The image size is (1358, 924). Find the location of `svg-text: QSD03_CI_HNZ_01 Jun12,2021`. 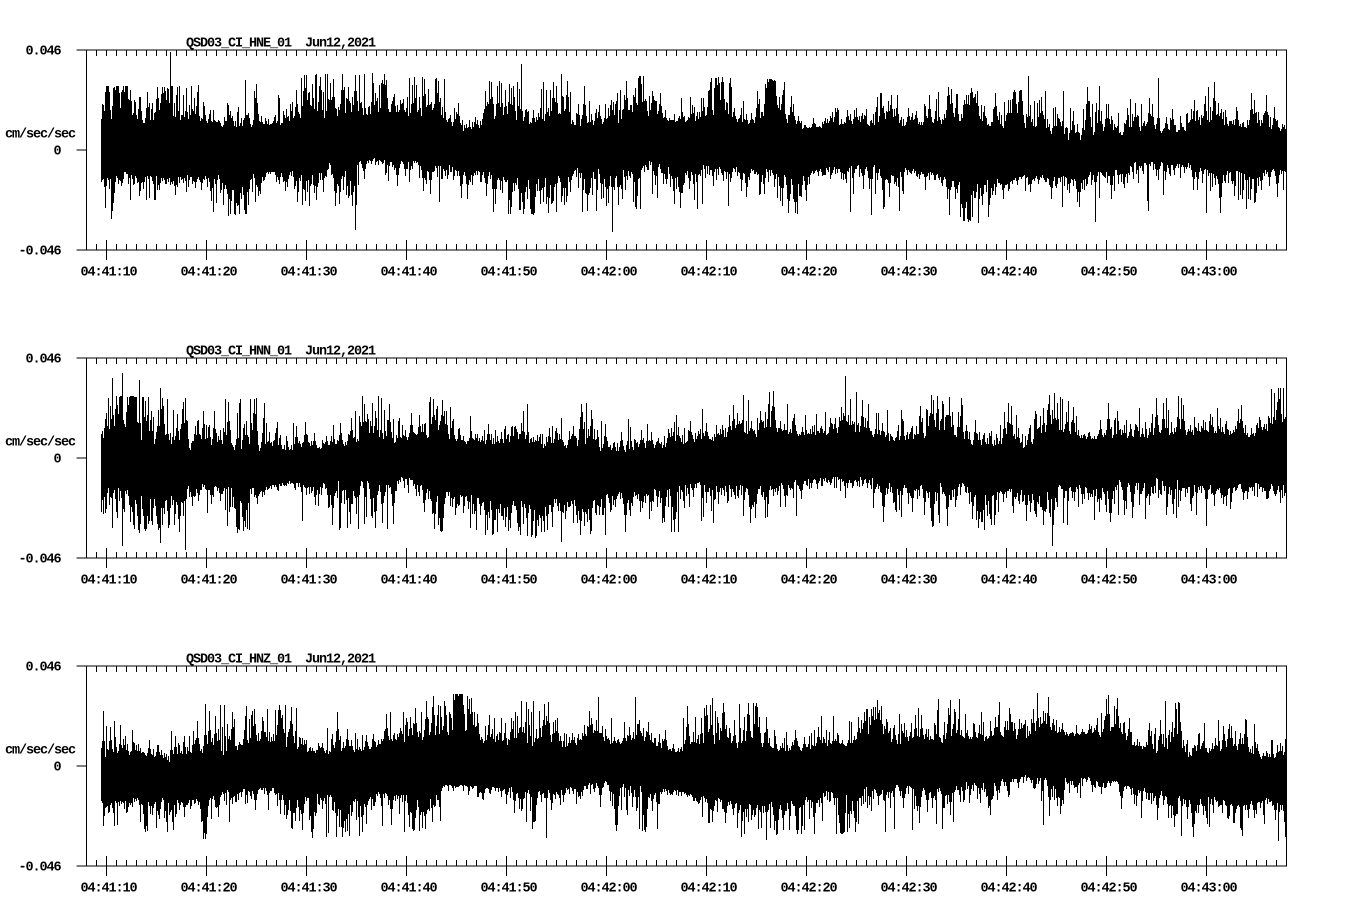

svg-text: QSD03_CI_HNZ_01 Jun12,2021 is located at coordinates (281, 660).